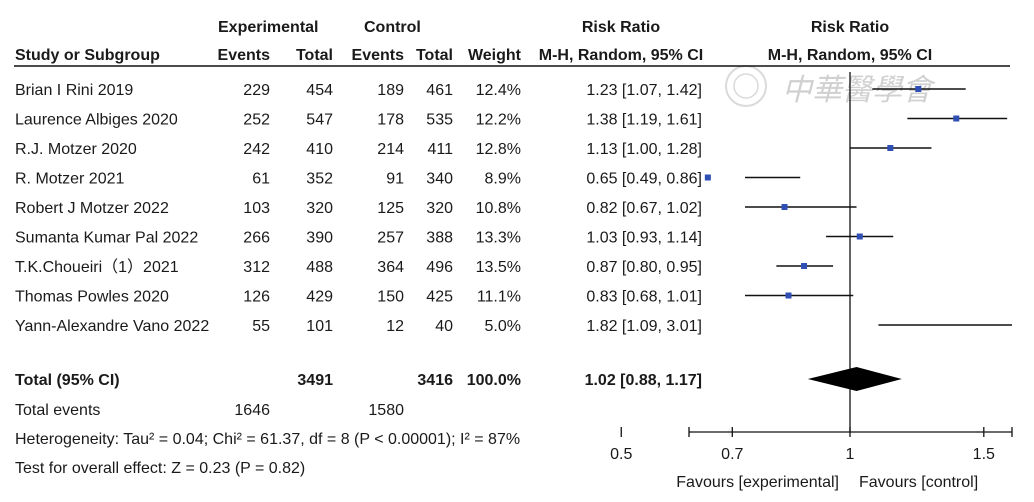  I want to click on exp-events-value: 242, so click(256, 149).